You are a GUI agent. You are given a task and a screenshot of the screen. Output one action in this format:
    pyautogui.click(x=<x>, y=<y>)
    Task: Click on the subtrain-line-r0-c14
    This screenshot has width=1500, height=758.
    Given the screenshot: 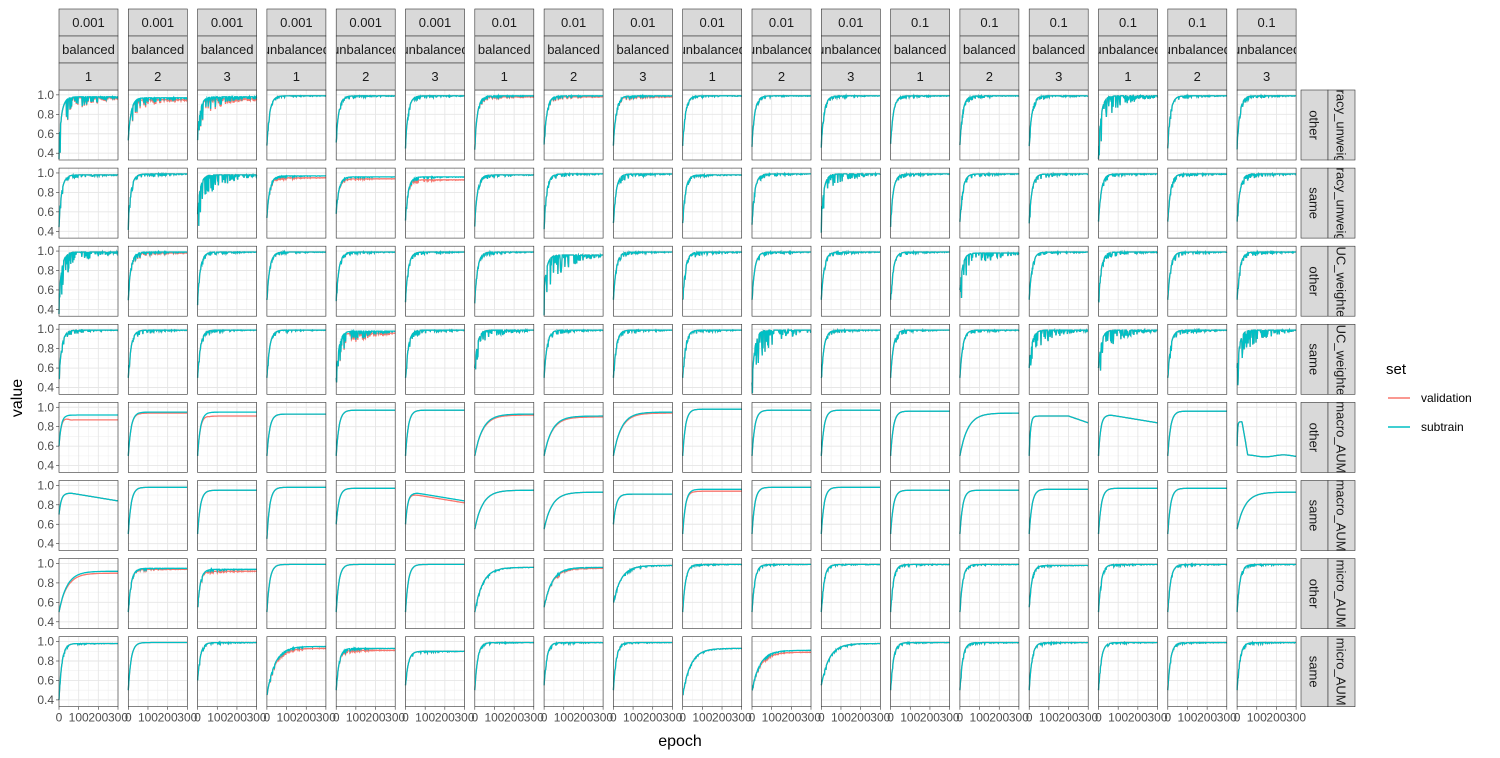 What is the action you would take?
    pyautogui.click(x=1058, y=120)
    